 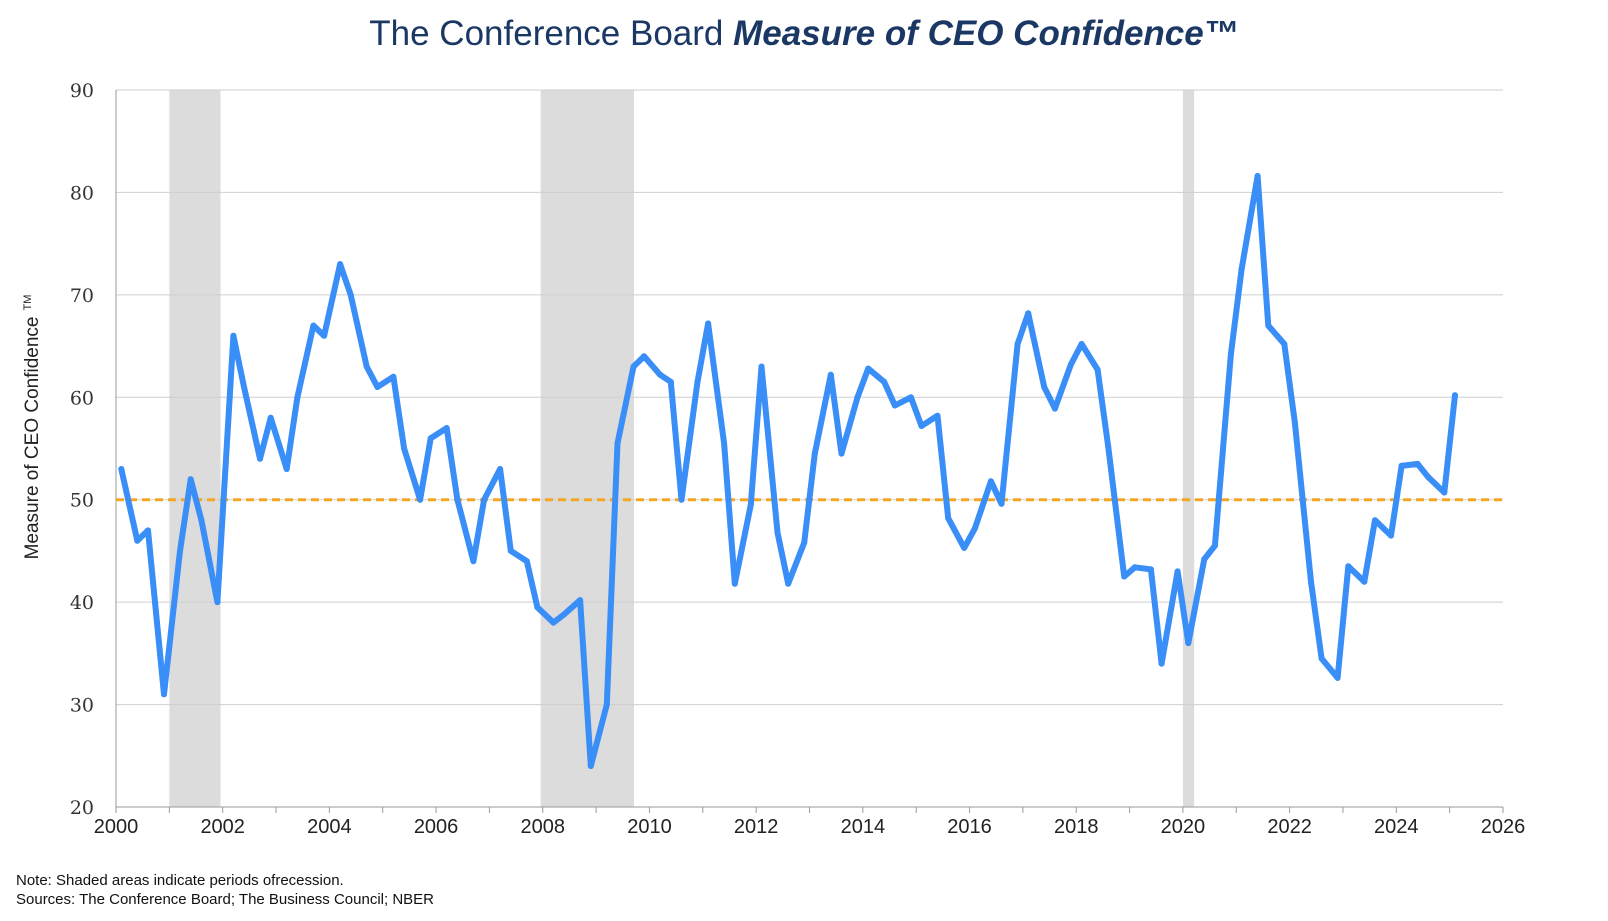 What do you see at coordinates (82, 91) in the screenshot?
I see `y-tick-label-90: 90` at bounding box center [82, 91].